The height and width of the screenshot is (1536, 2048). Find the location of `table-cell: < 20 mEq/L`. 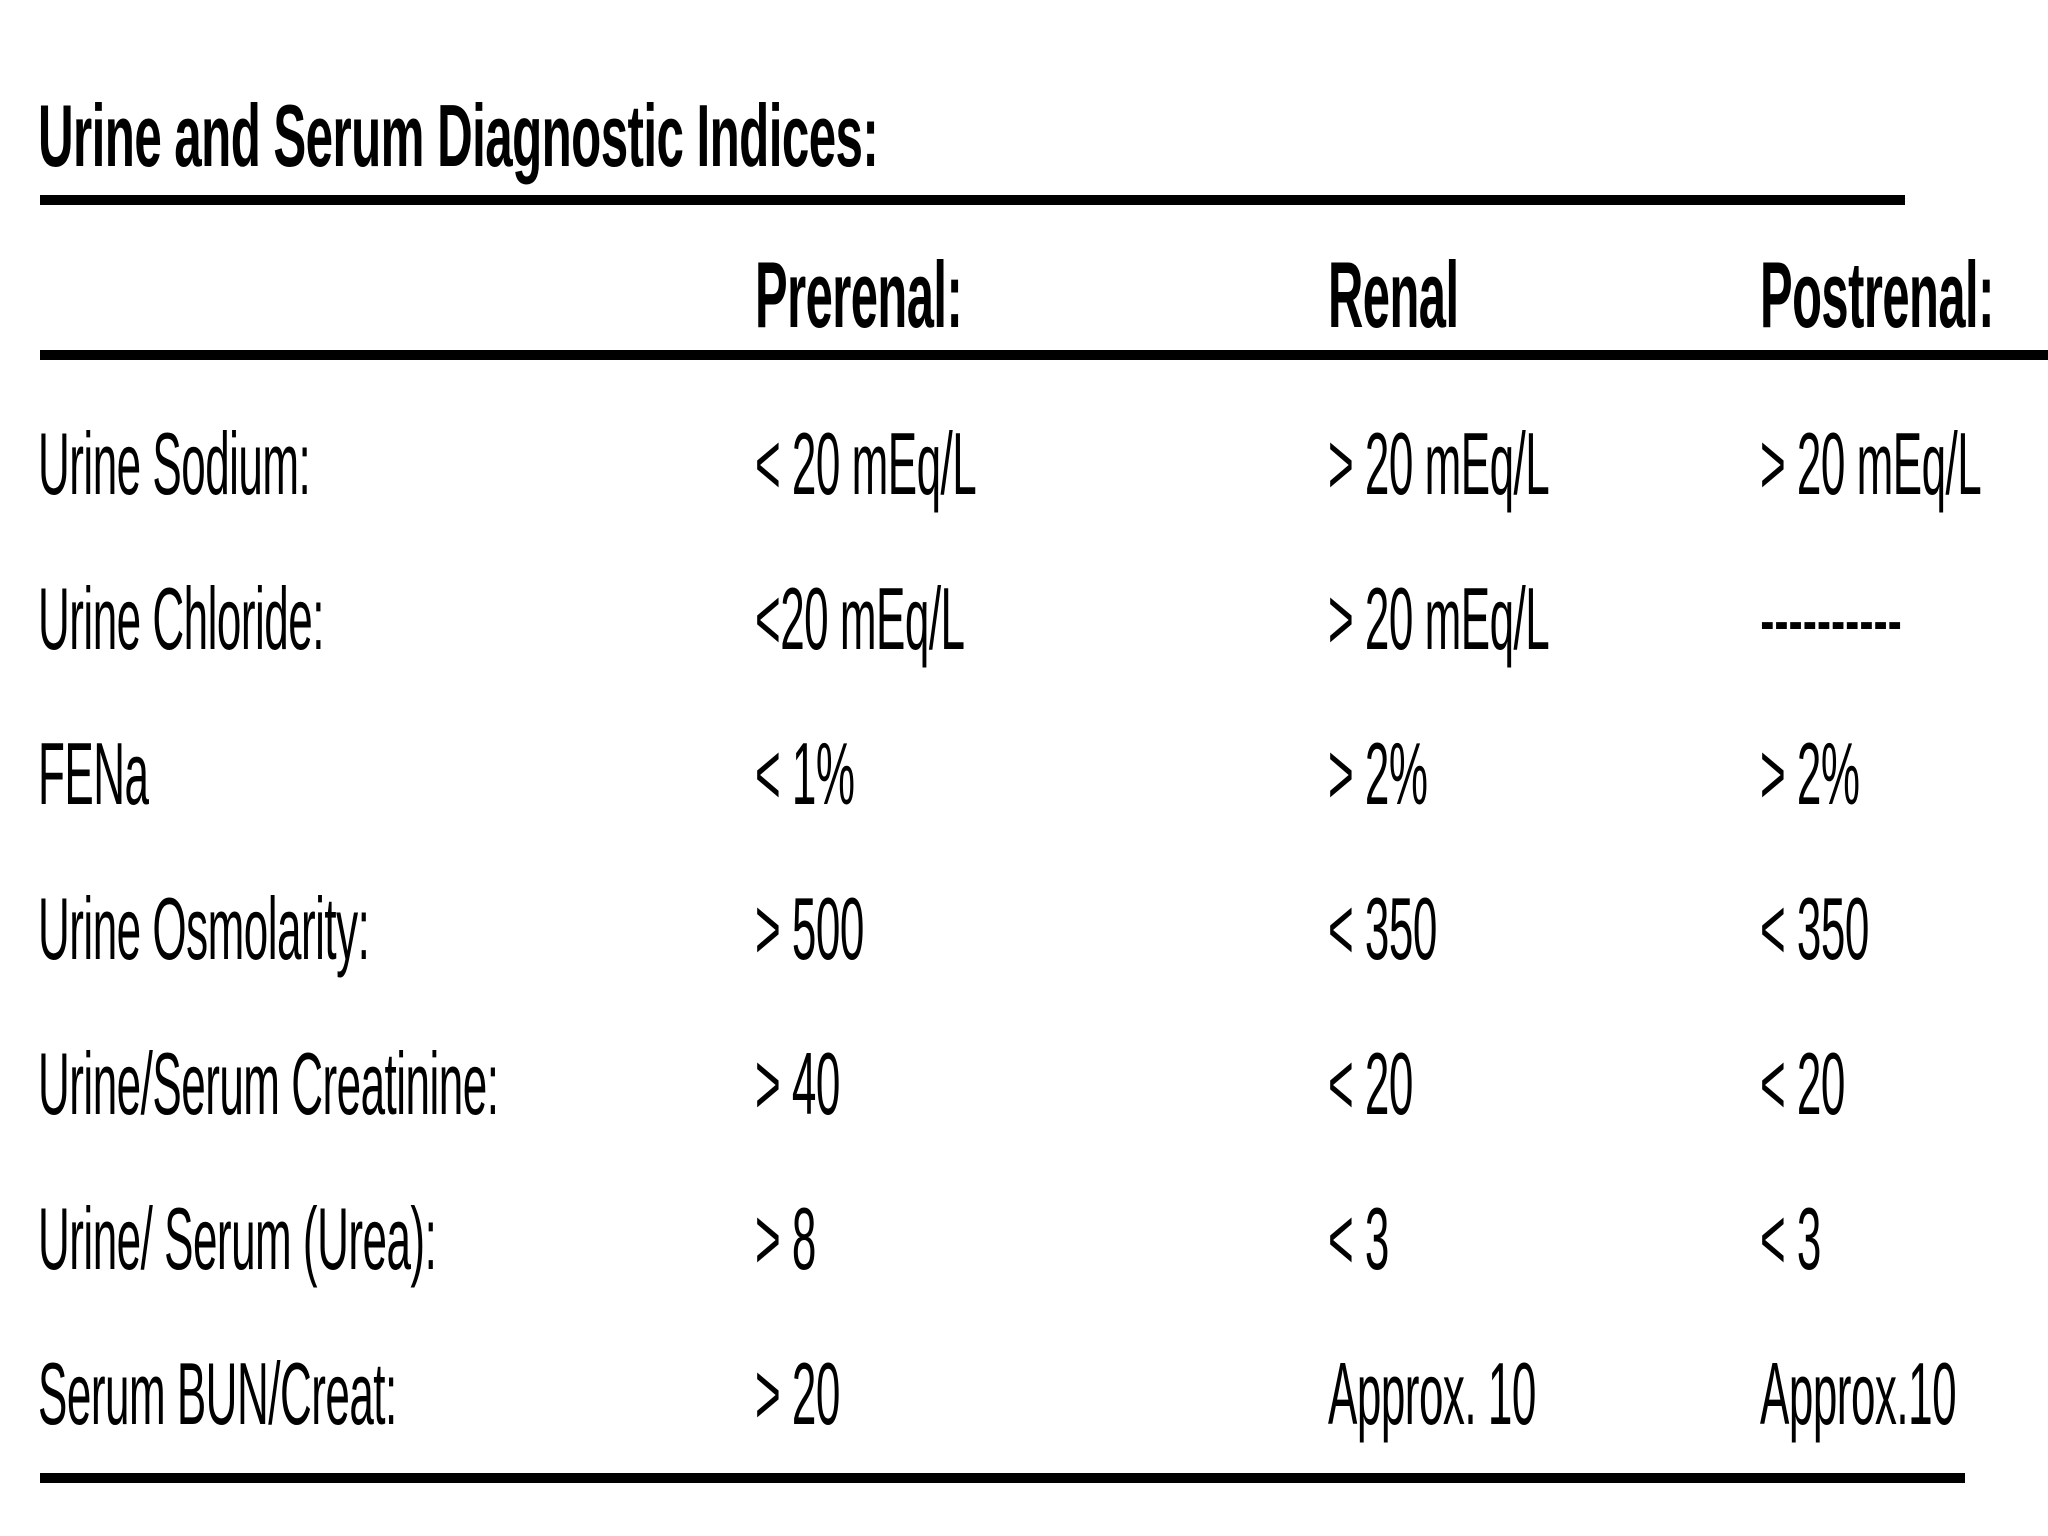

table-cell: < 20 mEq/L is located at coordinates (866, 463).